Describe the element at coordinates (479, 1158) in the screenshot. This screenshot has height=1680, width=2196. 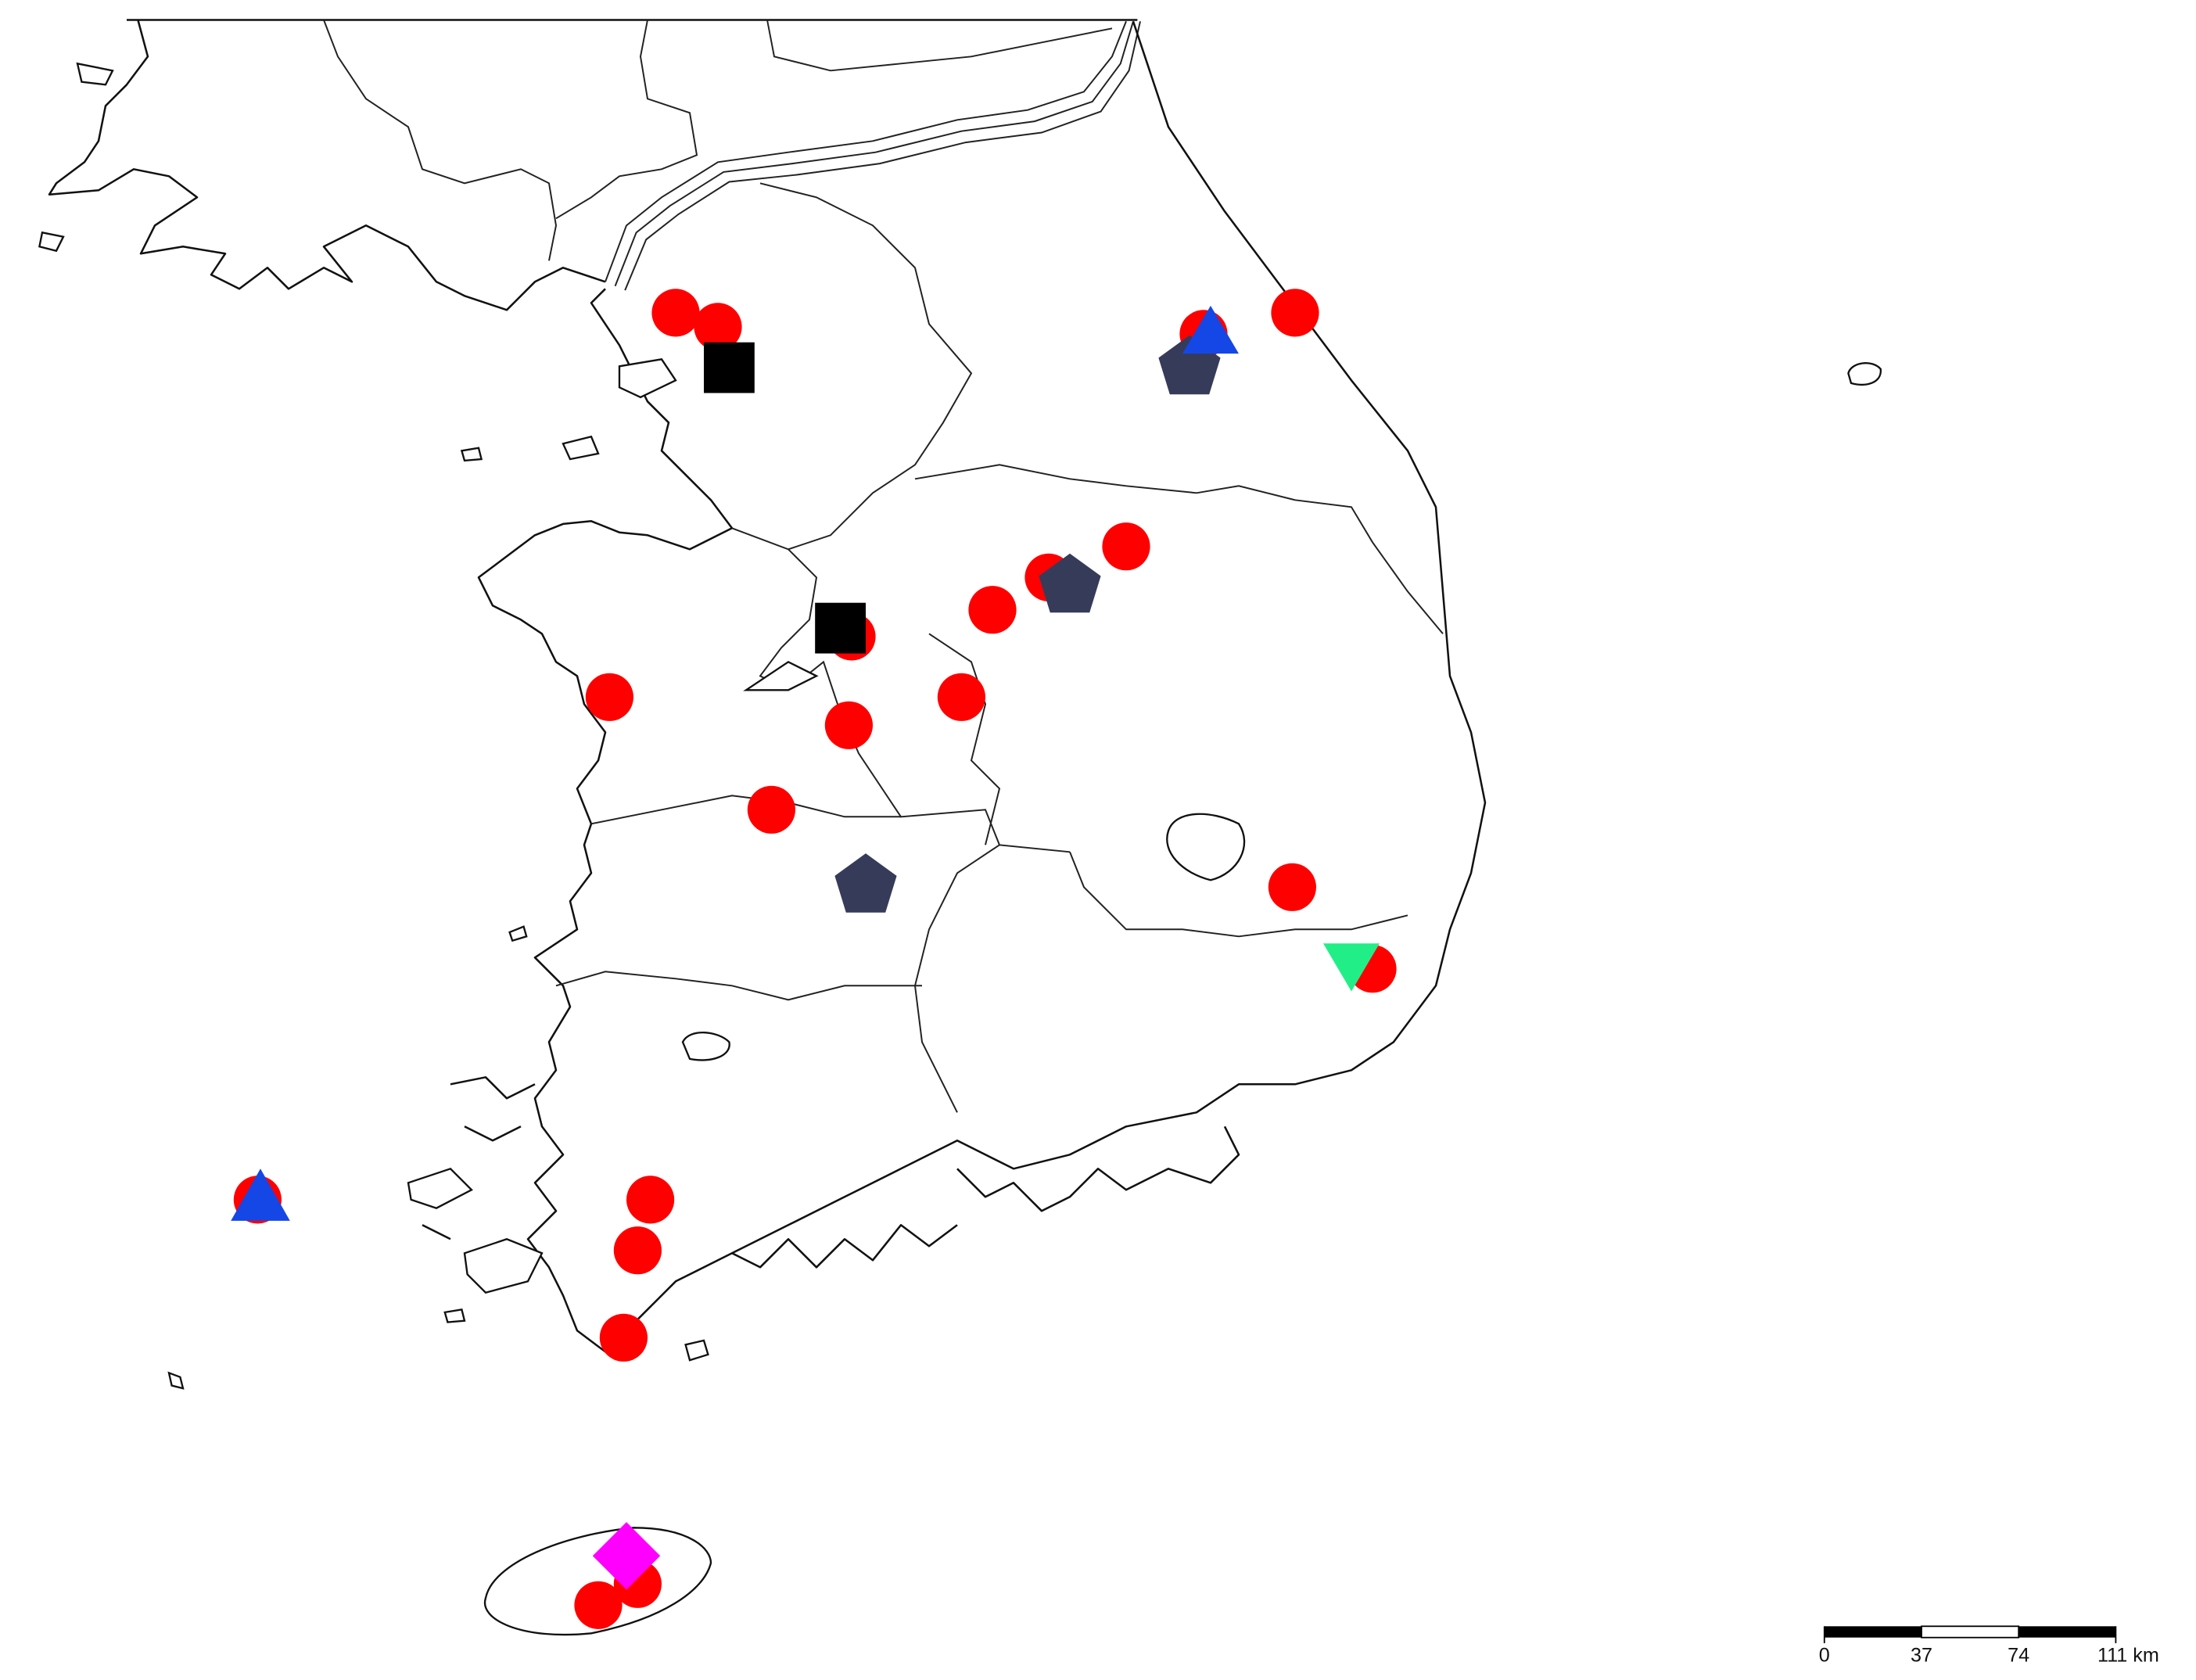
I see `west-coast-islands` at that location.